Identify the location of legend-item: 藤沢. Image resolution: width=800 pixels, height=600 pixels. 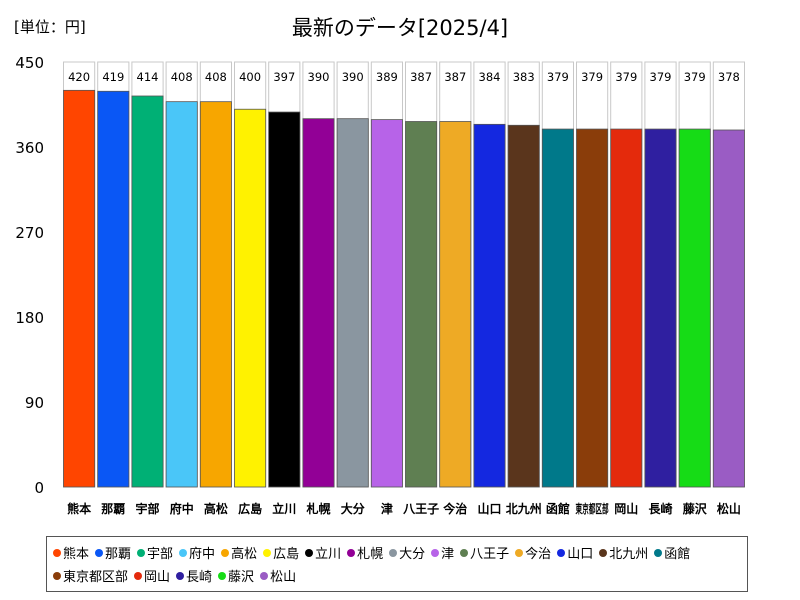
(236, 575).